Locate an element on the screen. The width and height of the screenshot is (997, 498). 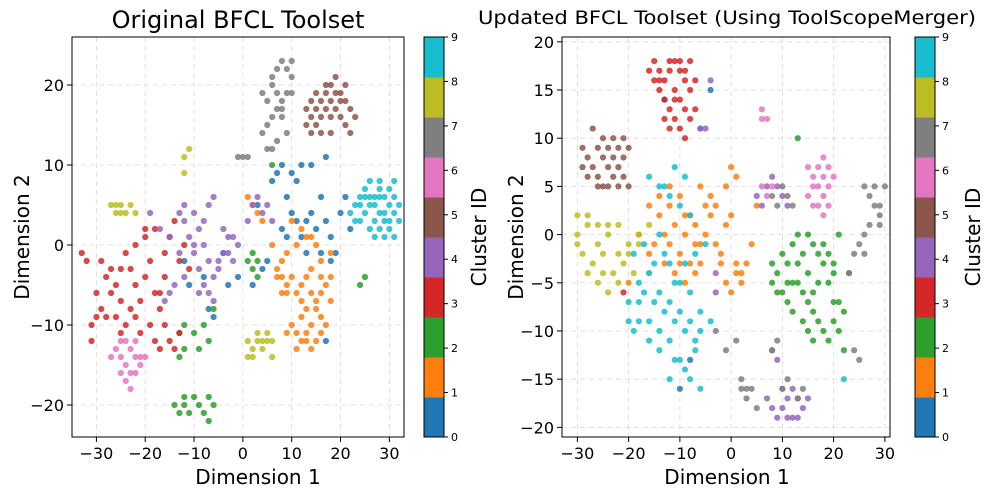
colorbar-tick-label: 5 is located at coordinates (945, 215).